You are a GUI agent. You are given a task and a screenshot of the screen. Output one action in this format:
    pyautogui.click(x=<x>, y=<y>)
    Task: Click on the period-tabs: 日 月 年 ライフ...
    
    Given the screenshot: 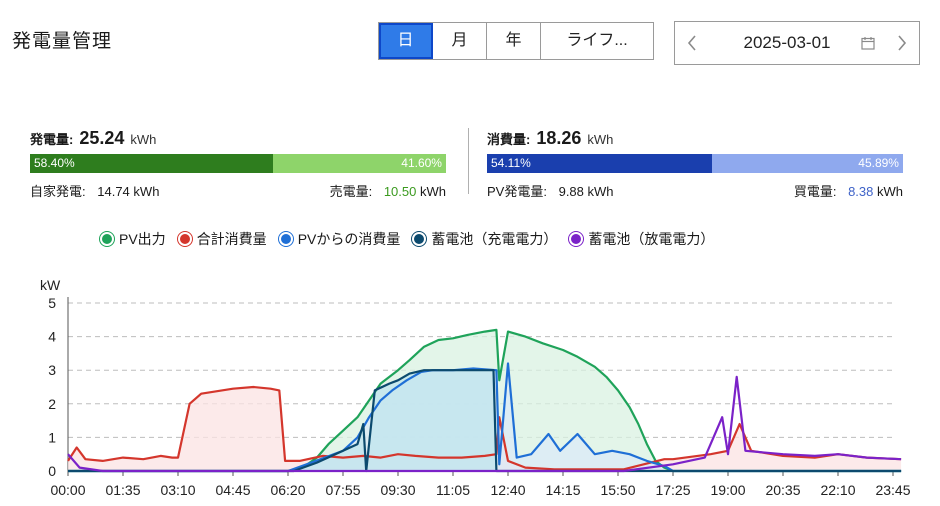 What is the action you would take?
    pyautogui.click(x=516, y=41)
    